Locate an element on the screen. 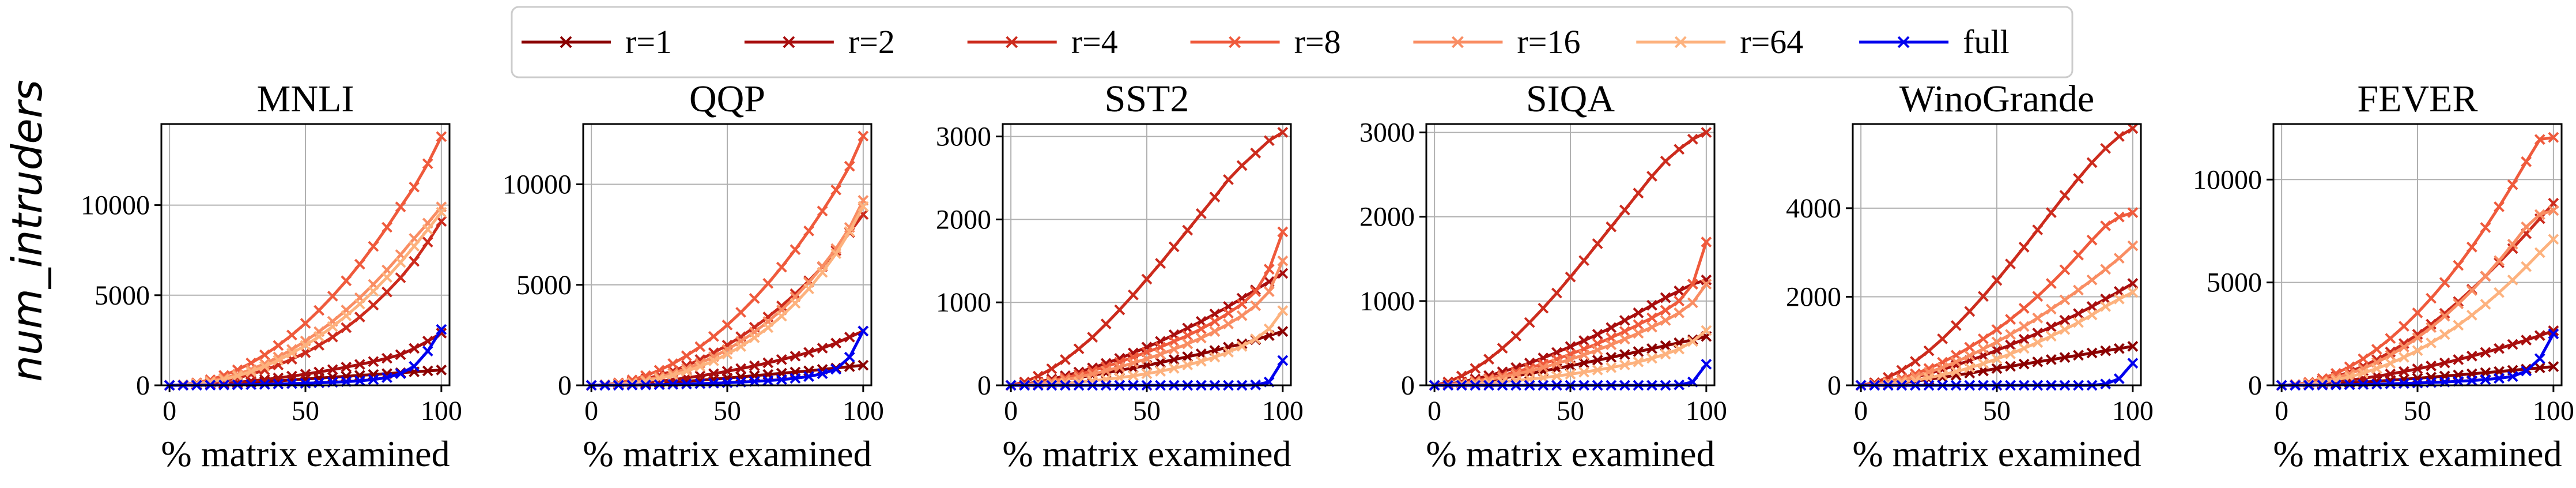 The image size is (2576, 488). legend: r=1 r=2 r=4 r=8 r=16 r=64 full is located at coordinates (1292, 42).